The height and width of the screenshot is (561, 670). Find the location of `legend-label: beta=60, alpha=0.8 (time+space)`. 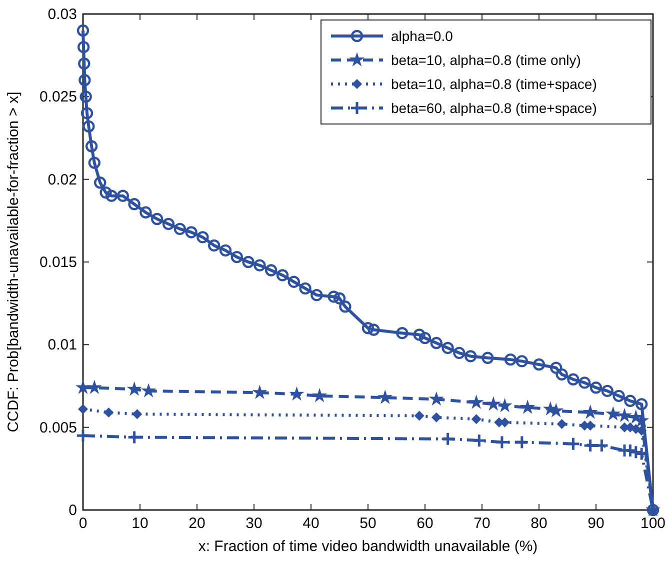

legend-label: beta=60, alpha=0.8 (time+space) is located at coordinates (494, 108).